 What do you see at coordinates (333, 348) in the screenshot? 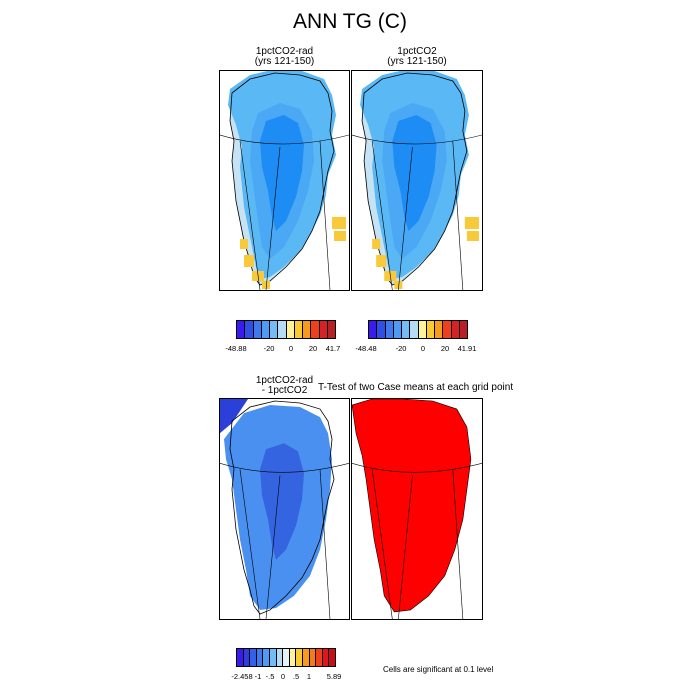
I see `colorbar-tick-label: 41.7` at bounding box center [333, 348].